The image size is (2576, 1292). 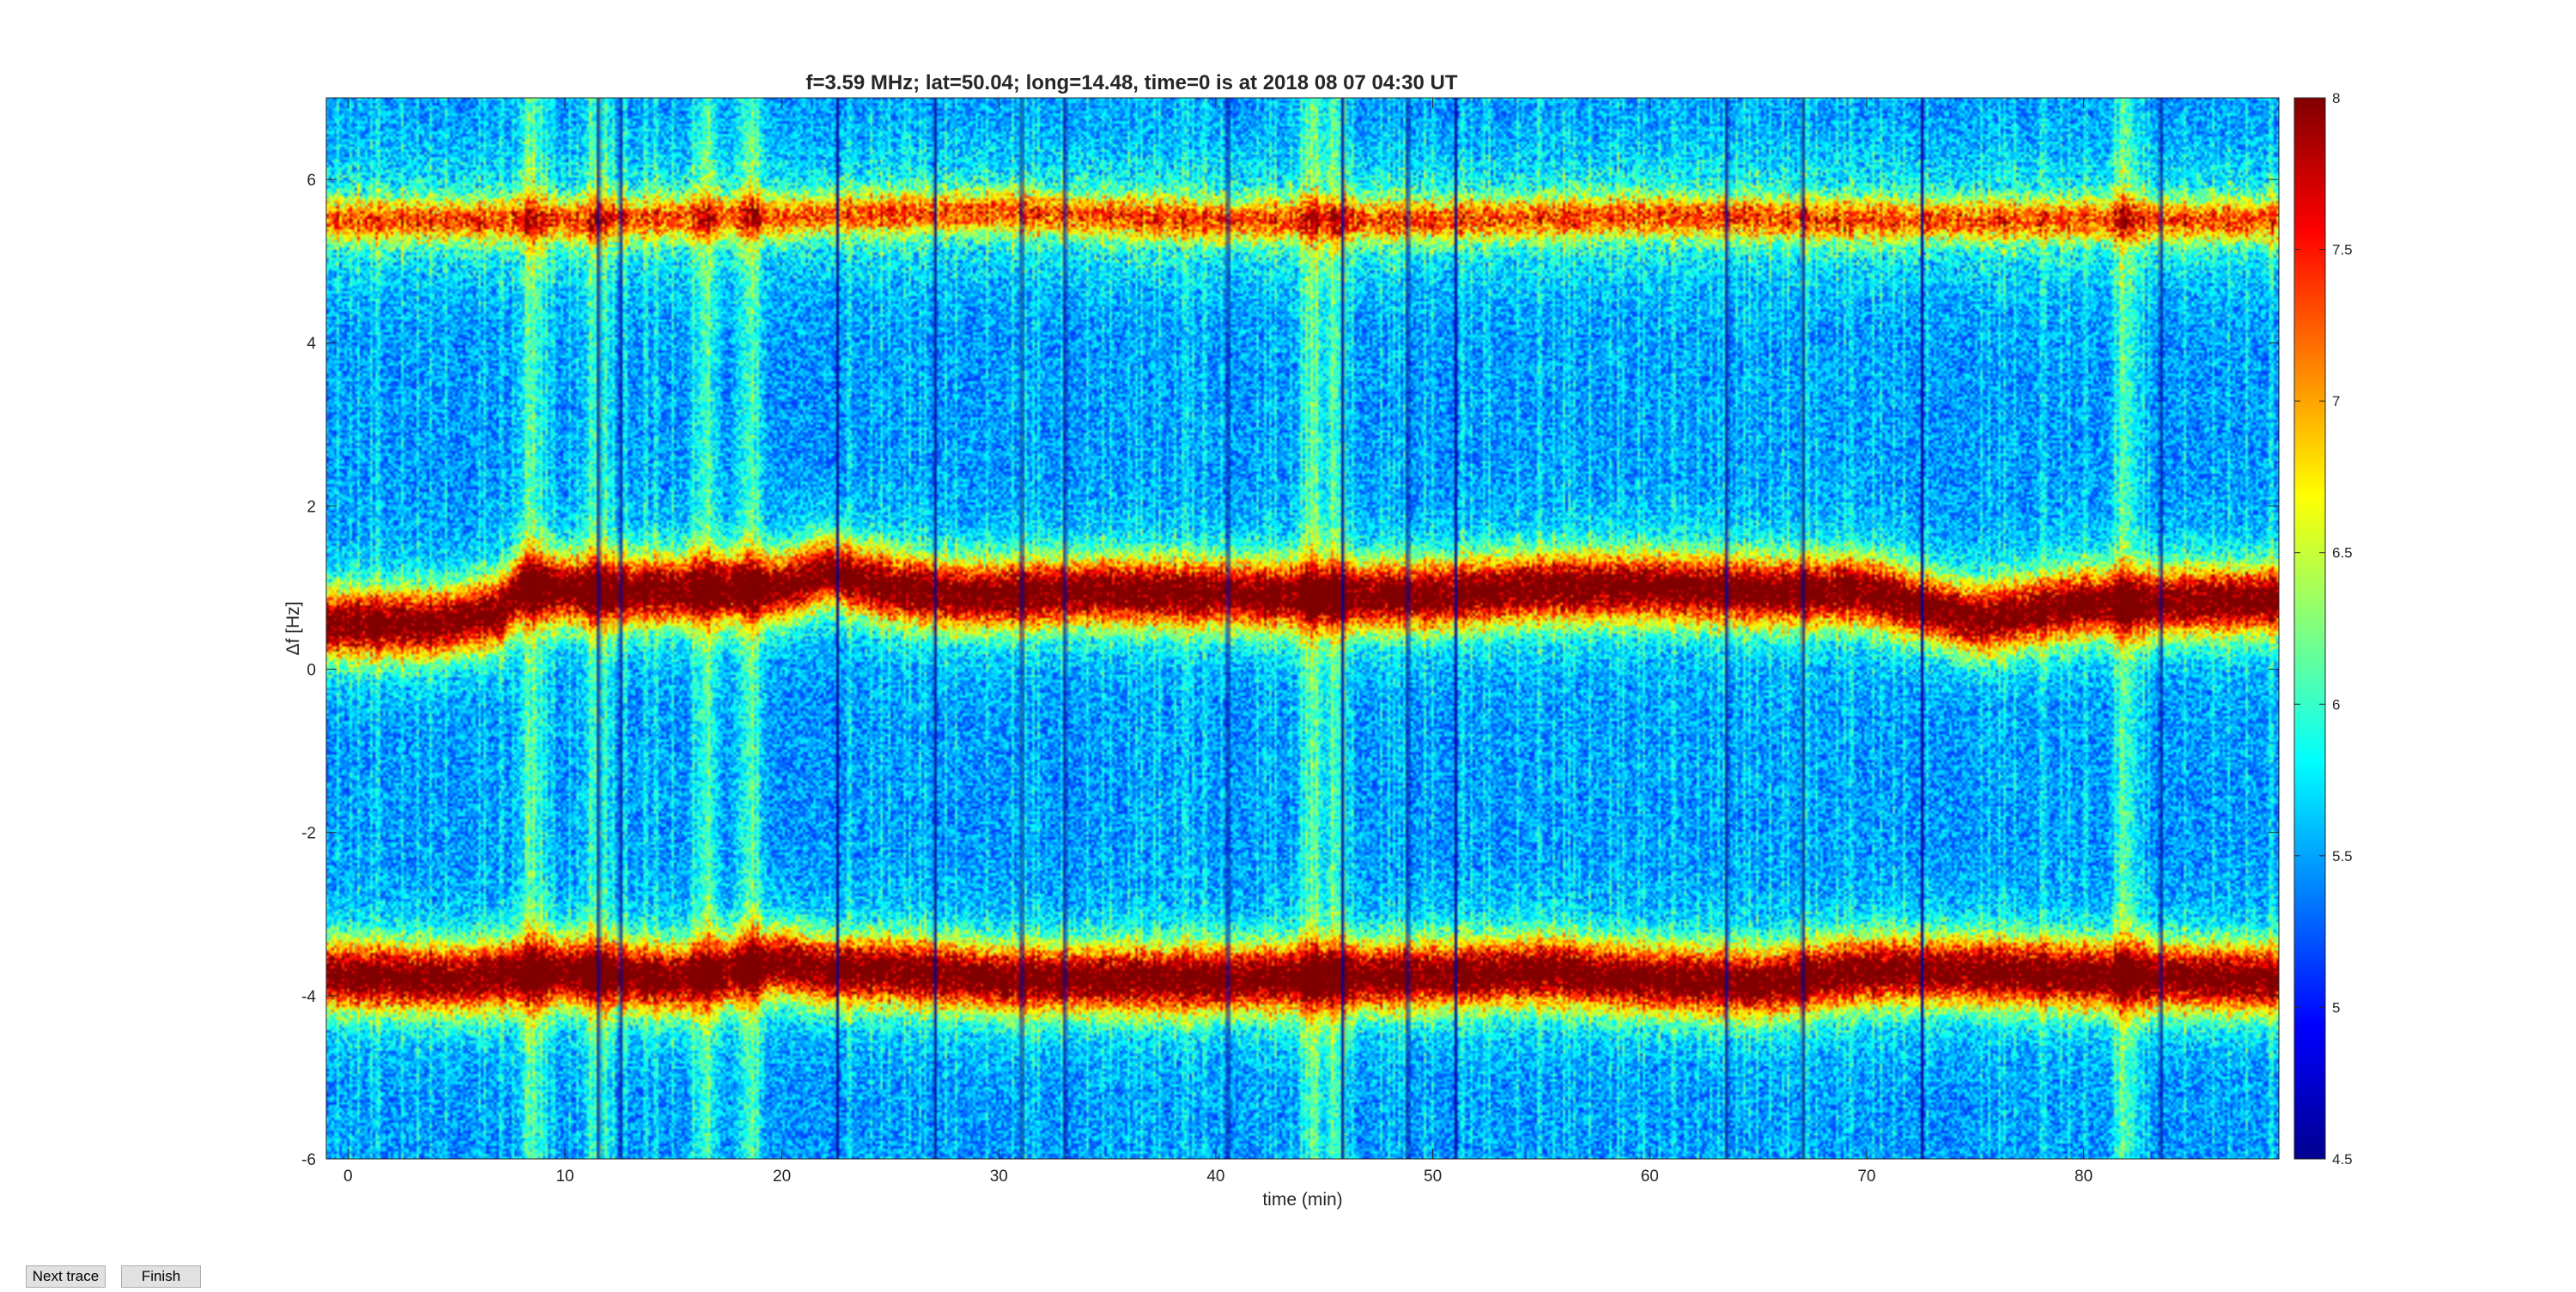 What do you see at coordinates (161, 1276) in the screenshot?
I see `finish-button: Finish` at bounding box center [161, 1276].